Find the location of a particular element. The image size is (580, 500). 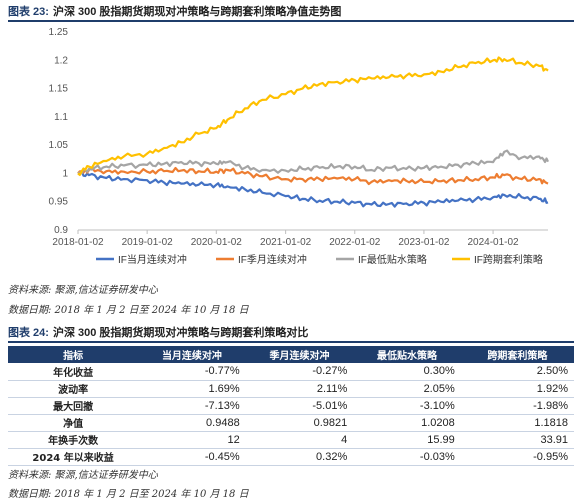

figure-title-text: 沪深 300 股指期货期现对冲策略与跨期套利策略净值走势图 is located at coordinates (197, 12).